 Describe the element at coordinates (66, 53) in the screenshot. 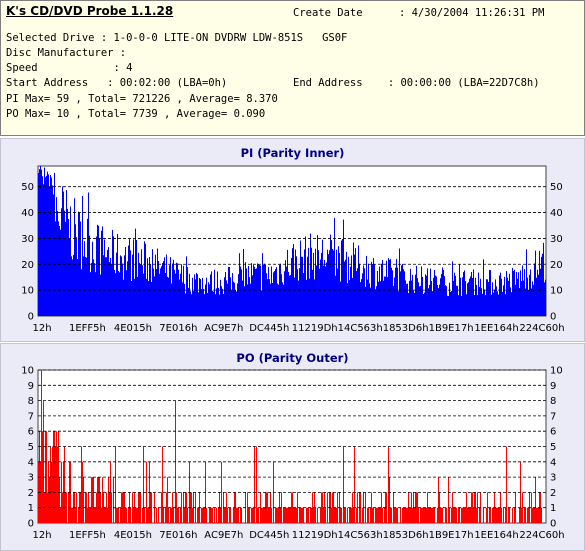

I see `disc-manufacturer: Disc Manufacturer :` at that location.